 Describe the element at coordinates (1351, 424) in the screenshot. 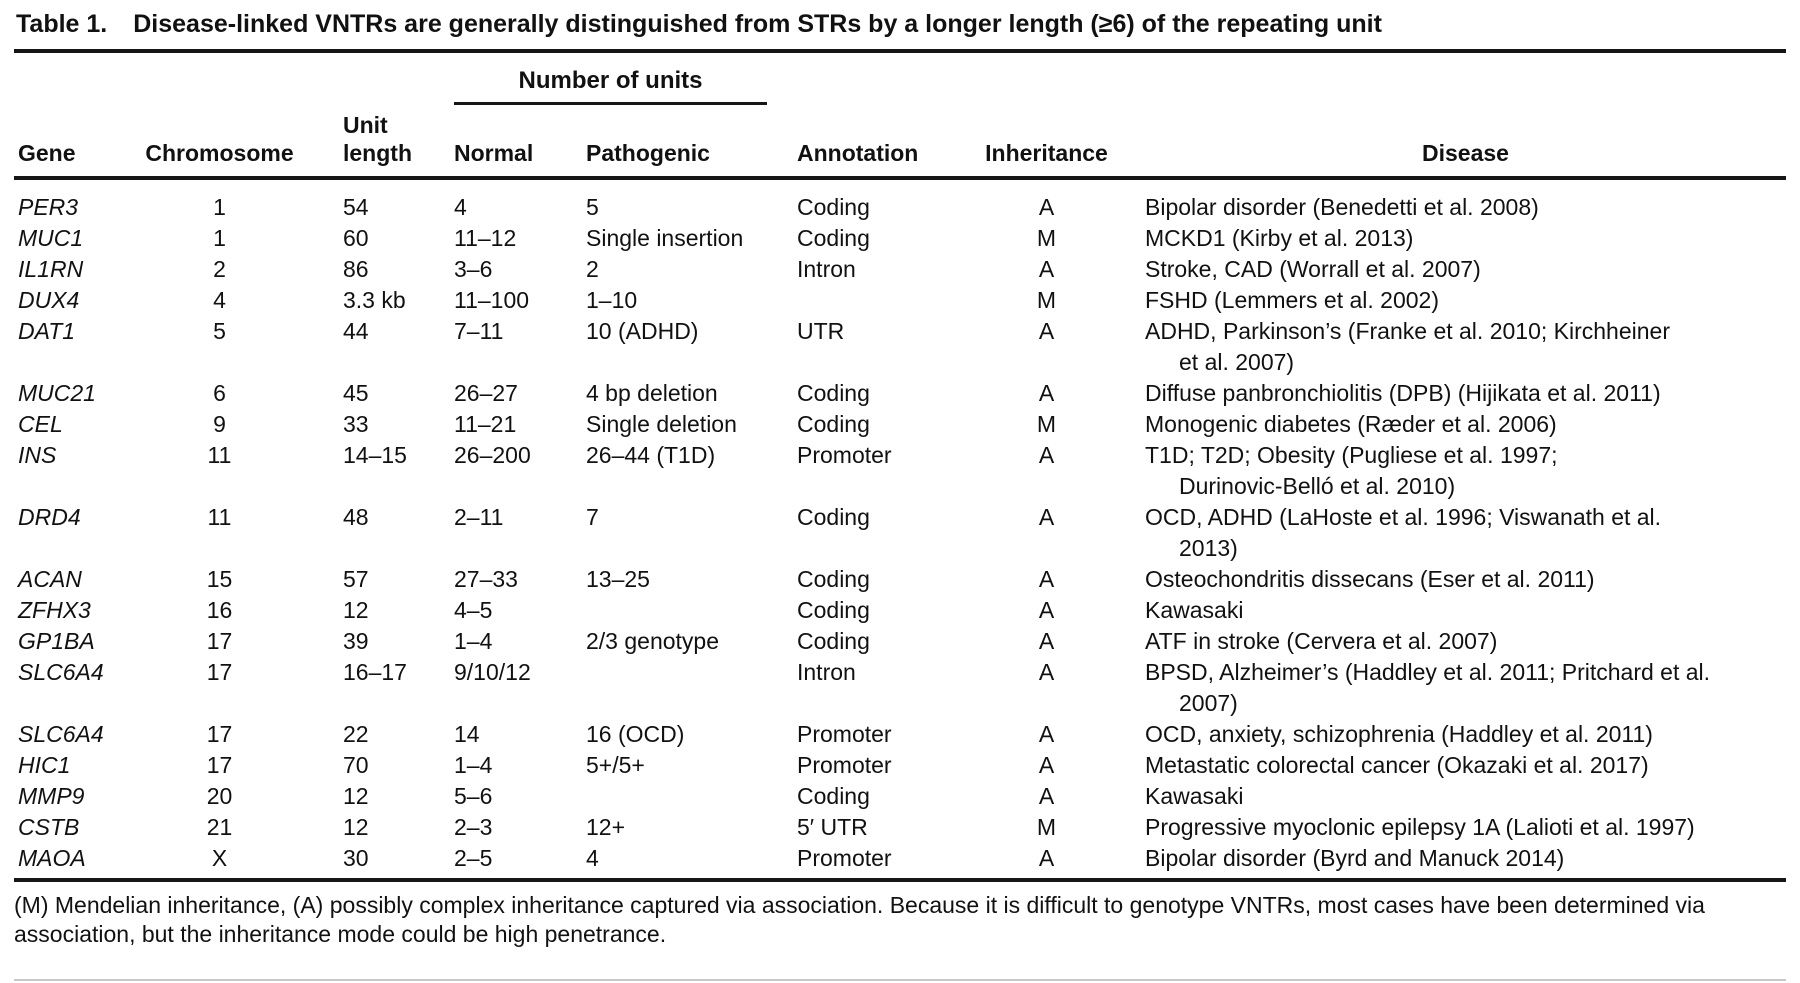

I see `disease-line: Monogenic diabetes (Ræder et al. 2006)` at that location.